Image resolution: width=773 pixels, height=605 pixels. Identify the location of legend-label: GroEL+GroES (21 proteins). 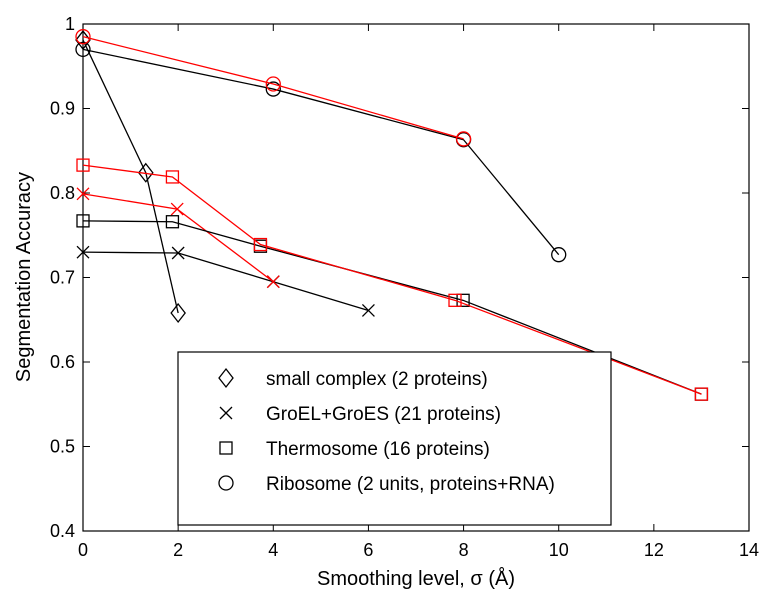
(383, 414).